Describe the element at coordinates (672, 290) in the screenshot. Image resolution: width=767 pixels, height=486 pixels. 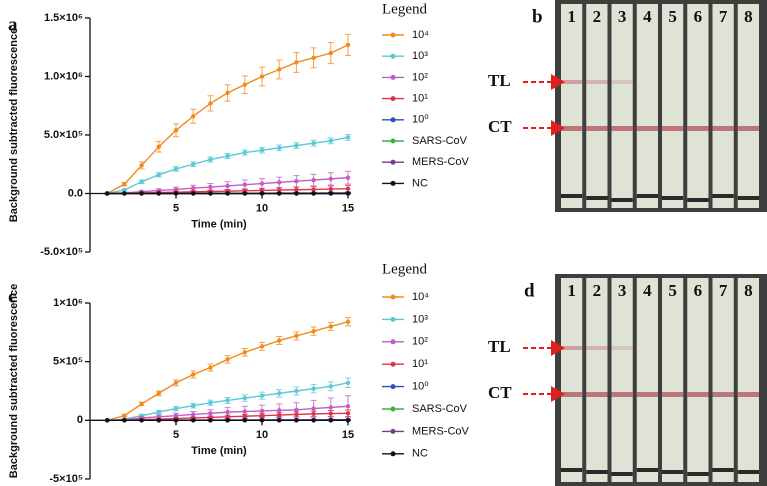
I see `lane-number: 5` at that location.